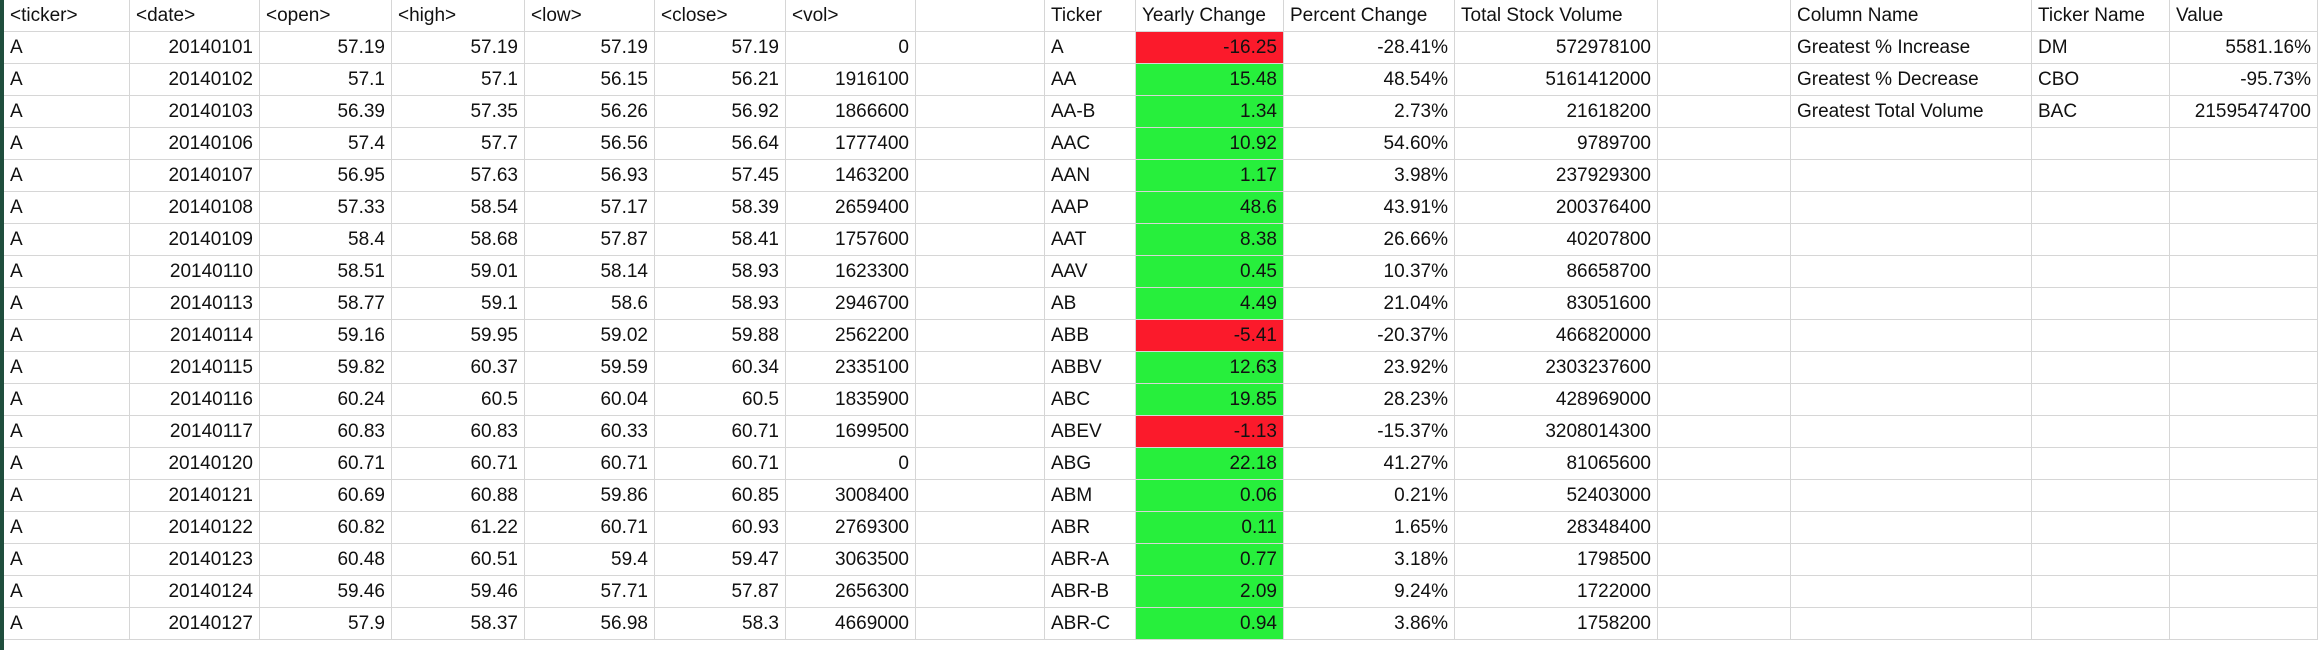 The width and height of the screenshot is (2318, 650). I want to click on raw-data-cell: 59.4, so click(590, 560).